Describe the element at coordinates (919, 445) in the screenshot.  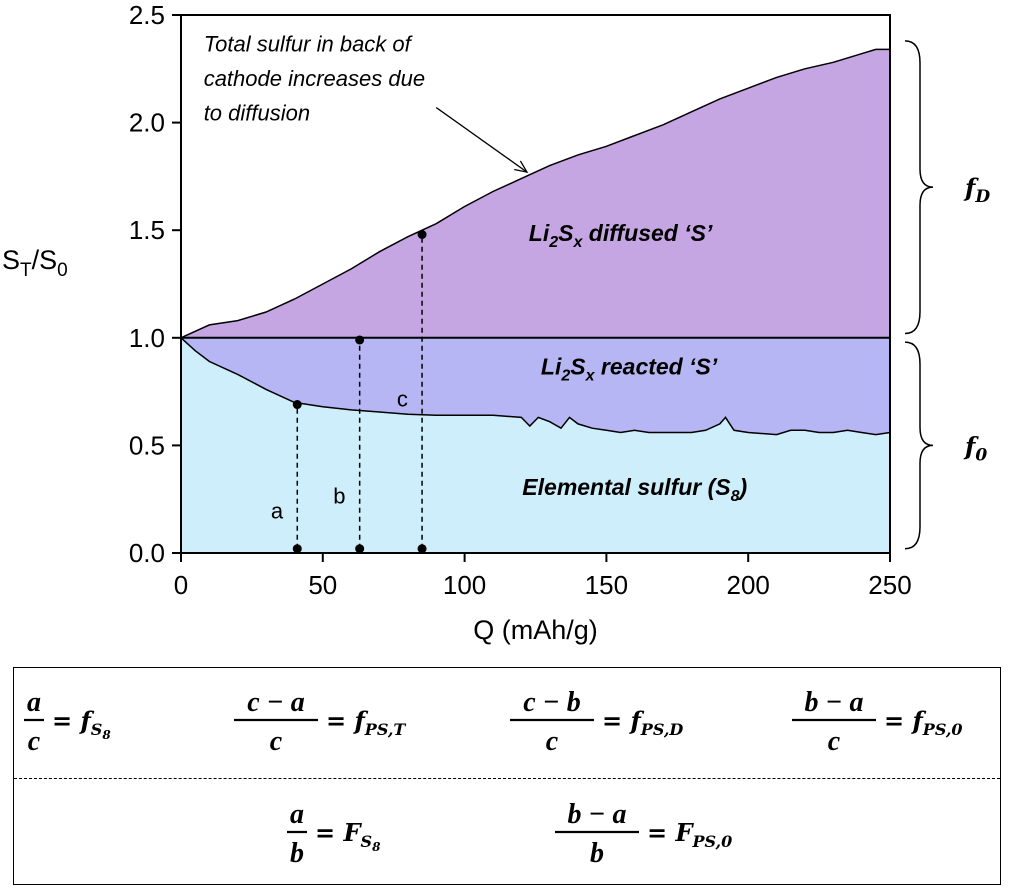
I see `brace-f0` at that location.